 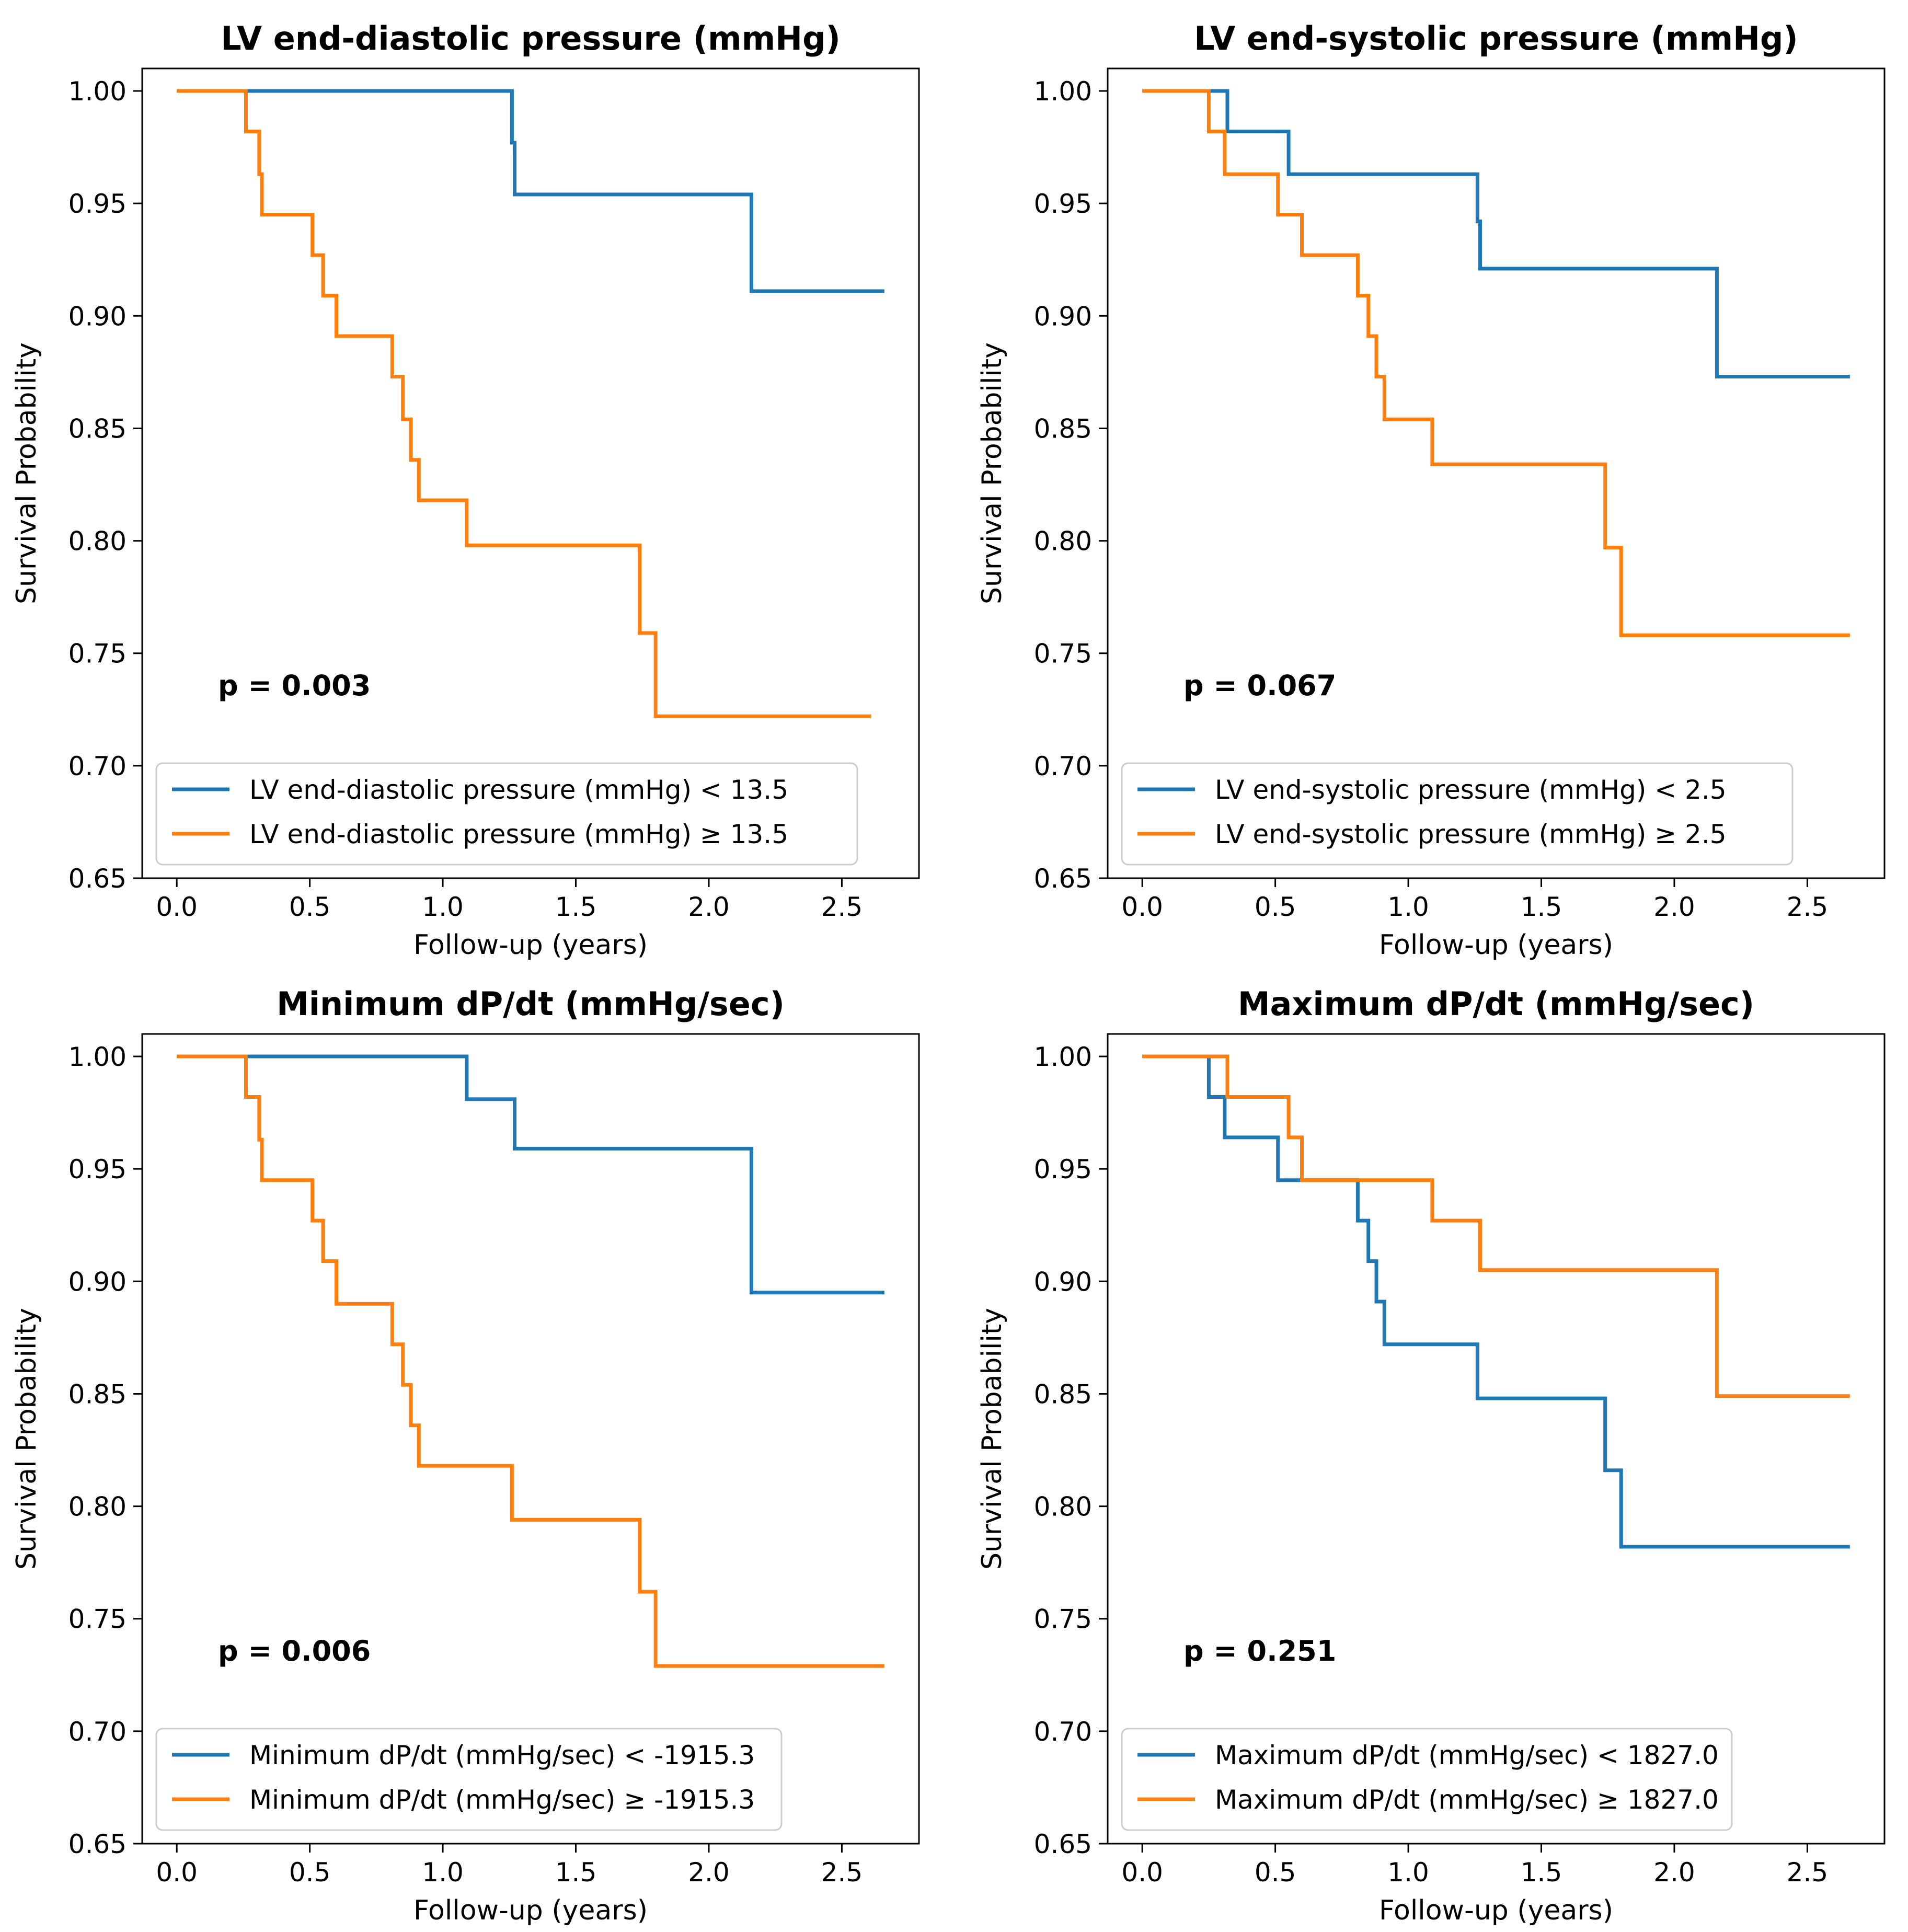 What do you see at coordinates (518, 834) in the screenshot?
I see `legend-label-2: LV end-diastolic pressure (mmHg) ≥ 13.5` at bounding box center [518, 834].